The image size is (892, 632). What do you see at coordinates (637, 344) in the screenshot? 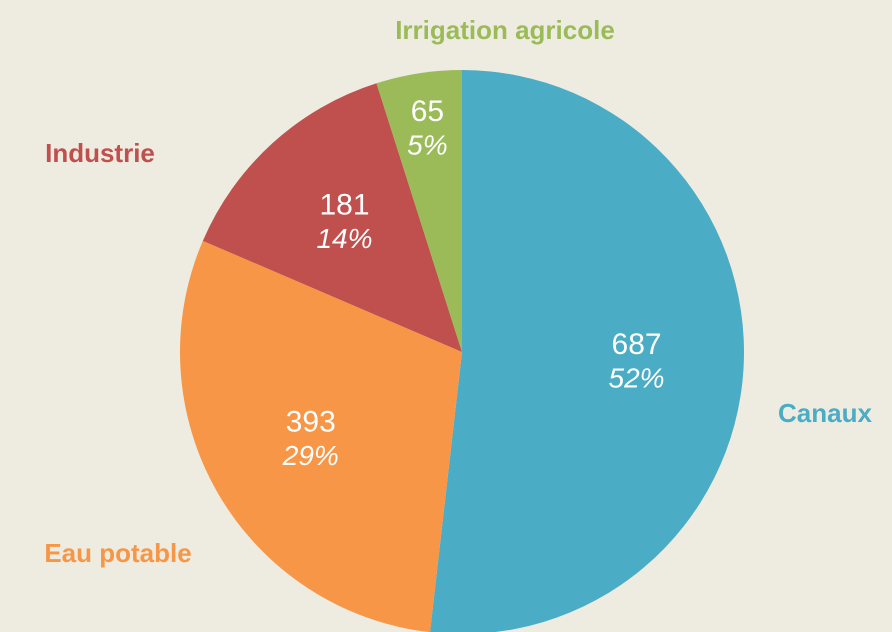
I see `value-label: 687` at bounding box center [637, 344].